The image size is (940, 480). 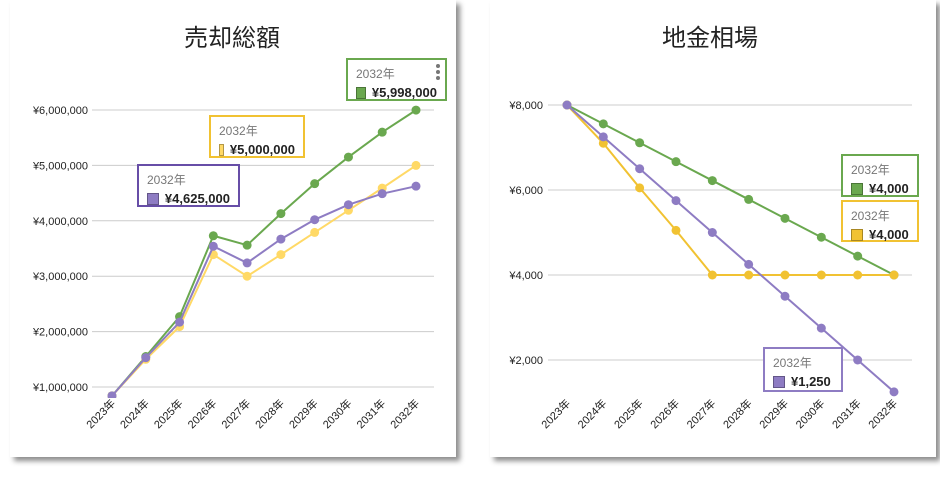 What do you see at coordinates (232, 38) in the screenshot?
I see `chart-title-left: 売却総額` at bounding box center [232, 38].